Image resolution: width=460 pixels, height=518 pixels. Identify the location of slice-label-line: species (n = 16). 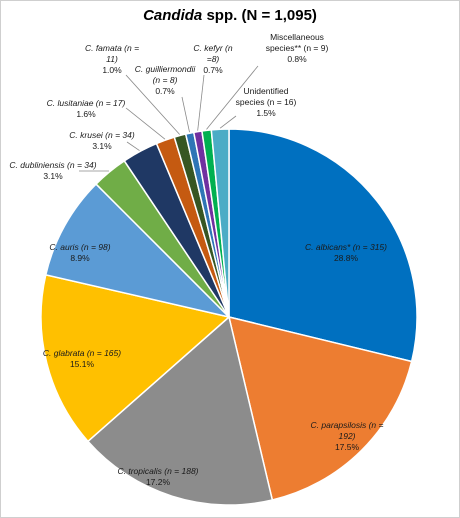
(266, 102).